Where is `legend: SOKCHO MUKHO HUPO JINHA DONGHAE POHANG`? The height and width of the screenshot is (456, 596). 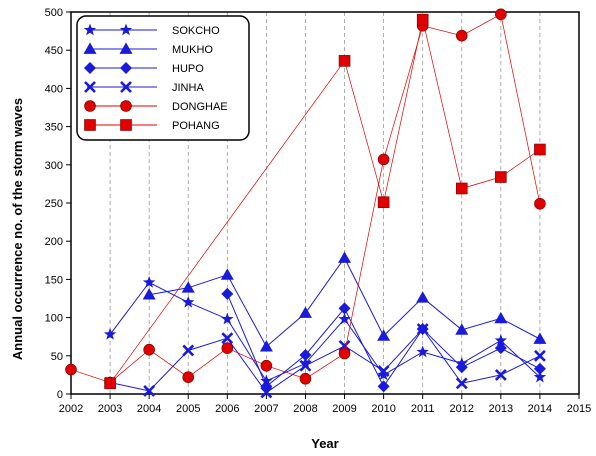
legend: SOKCHO MUKHO HUPO JINHA DONGHAE POHANG is located at coordinates (163, 78).